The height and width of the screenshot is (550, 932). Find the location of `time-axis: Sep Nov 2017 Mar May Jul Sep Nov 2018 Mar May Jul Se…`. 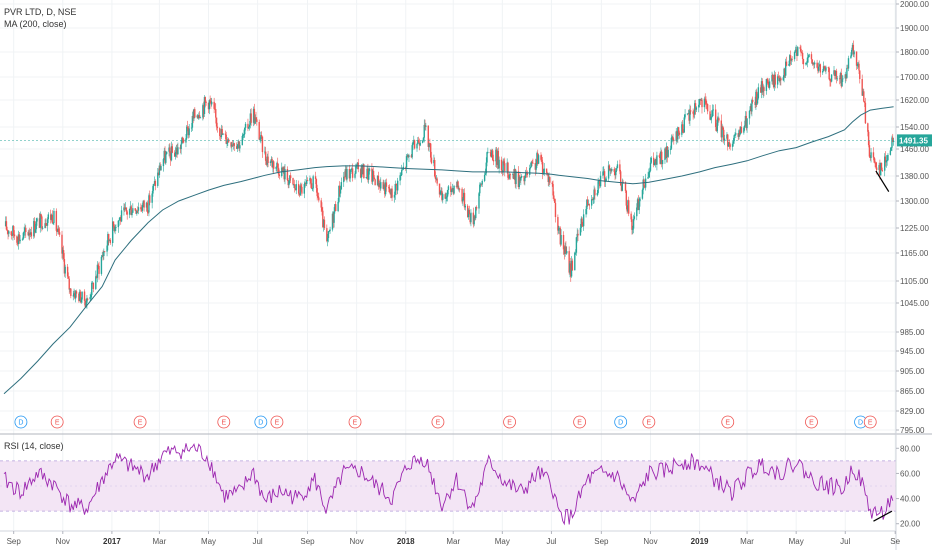

time-axis: Sep Nov 2017 Mar May Jul Sep Nov 2018 Mar May Jul Se… is located at coordinates (454, 538).